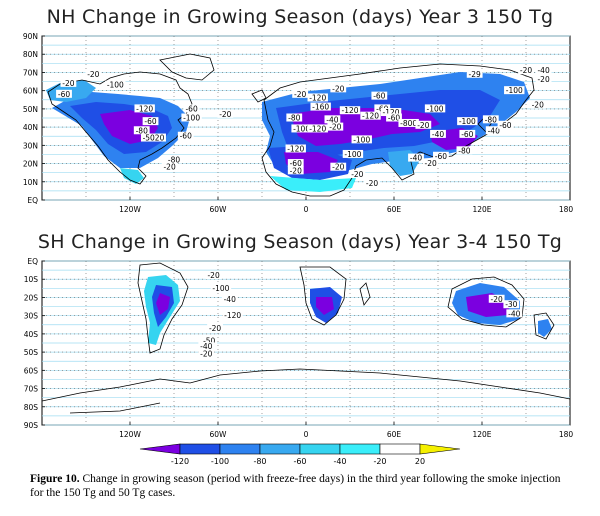  What do you see at coordinates (32, 261) in the screenshot?
I see `sh-lat-label: EQ` at bounding box center [32, 261].